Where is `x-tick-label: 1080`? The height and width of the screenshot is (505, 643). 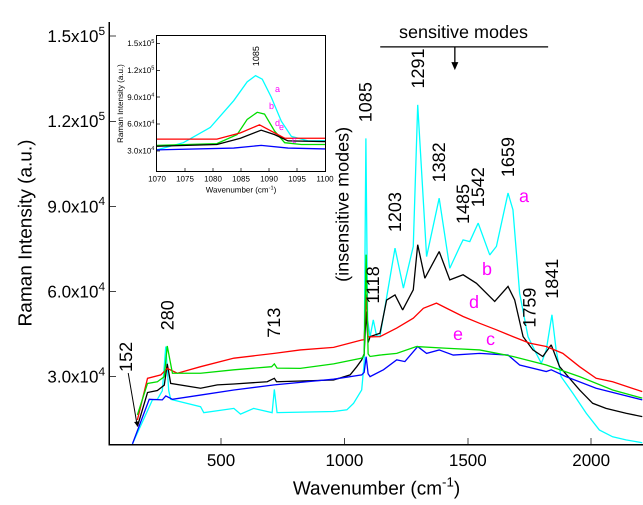 x-tick-label: 1080 is located at coordinates (213, 179).